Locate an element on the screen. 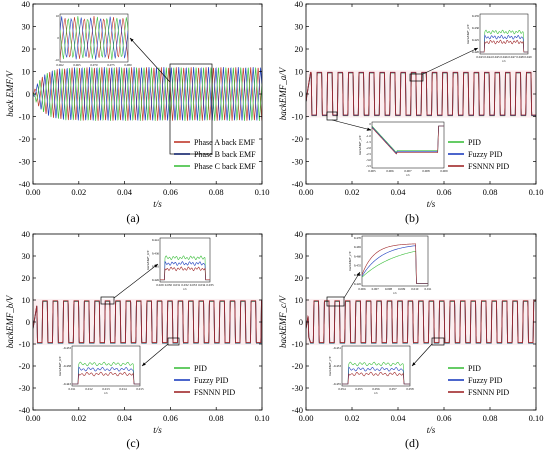 The height and width of the screenshot is (457, 550). inset-y-tick: 9.441 is located at coordinates (156, 240).